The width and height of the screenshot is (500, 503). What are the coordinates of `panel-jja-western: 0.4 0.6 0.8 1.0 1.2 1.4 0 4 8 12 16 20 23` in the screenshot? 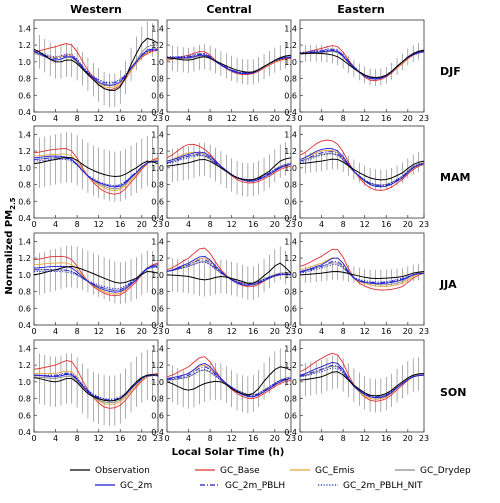 It's located at (90, 284).